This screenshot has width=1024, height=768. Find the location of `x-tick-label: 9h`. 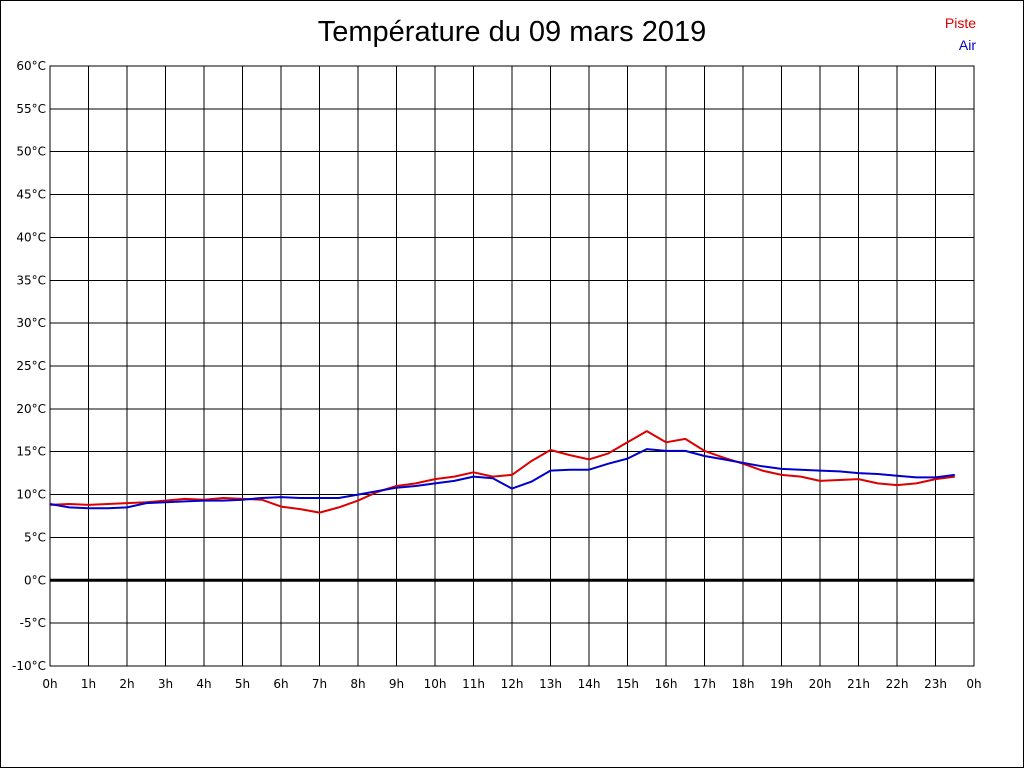

x-tick-label: 9h is located at coordinates (396, 684).